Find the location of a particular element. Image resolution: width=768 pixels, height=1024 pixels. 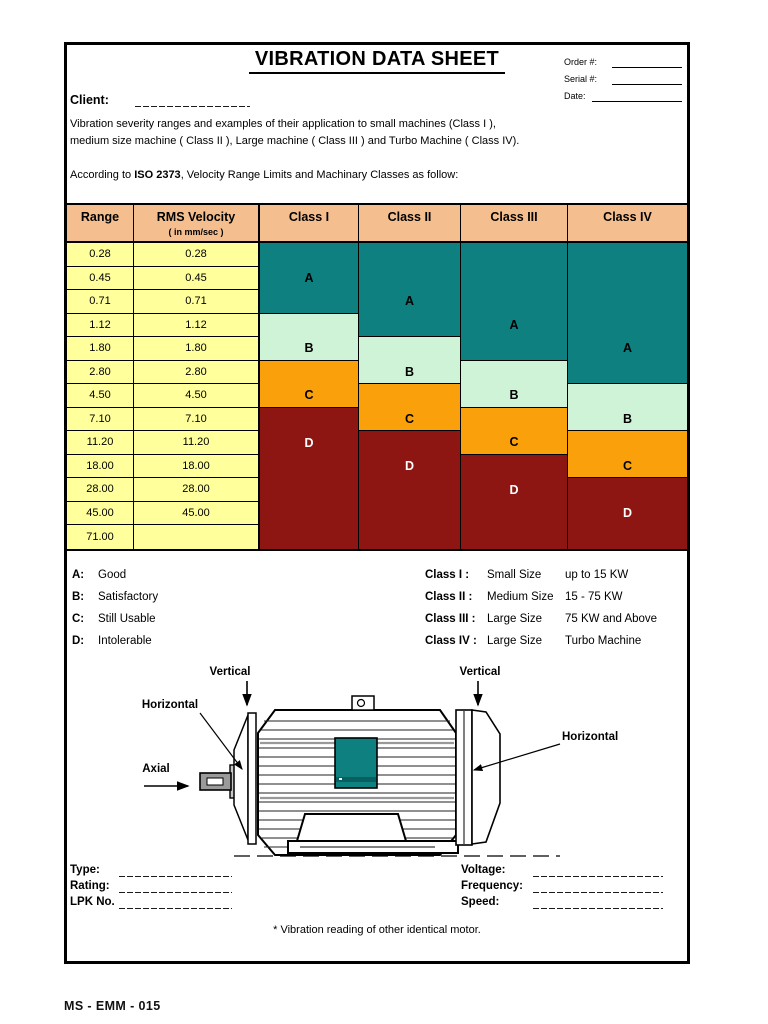

range-cell: 7.10 is located at coordinates (100, 419).